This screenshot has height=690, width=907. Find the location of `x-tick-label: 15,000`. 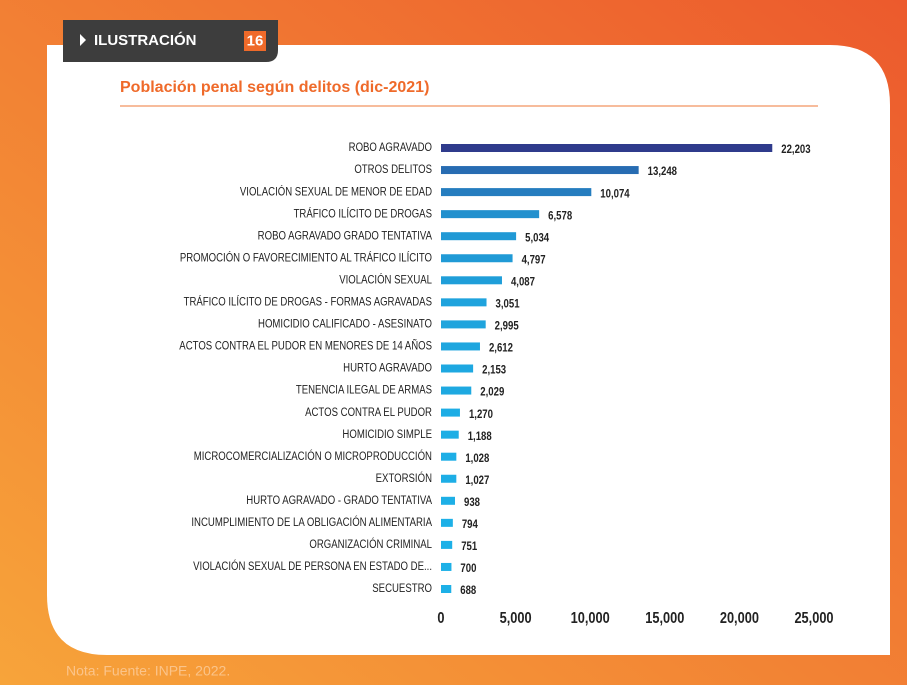

x-tick-label: 15,000 is located at coordinates (664, 619).